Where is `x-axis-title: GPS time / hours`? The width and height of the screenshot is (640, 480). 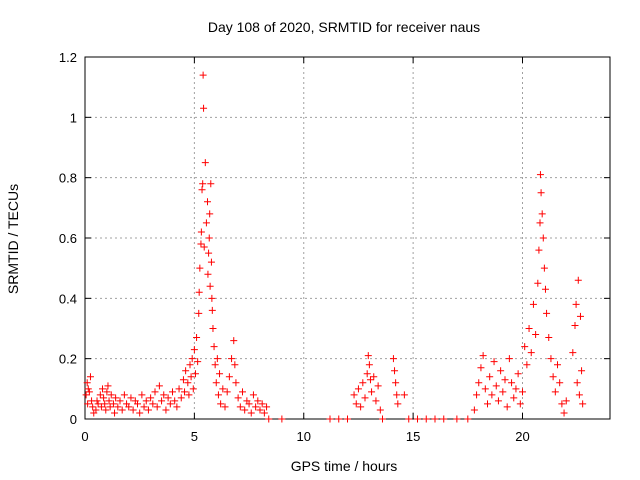 x-axis-title: GPS time / hours is located at coordinates (344, 466).